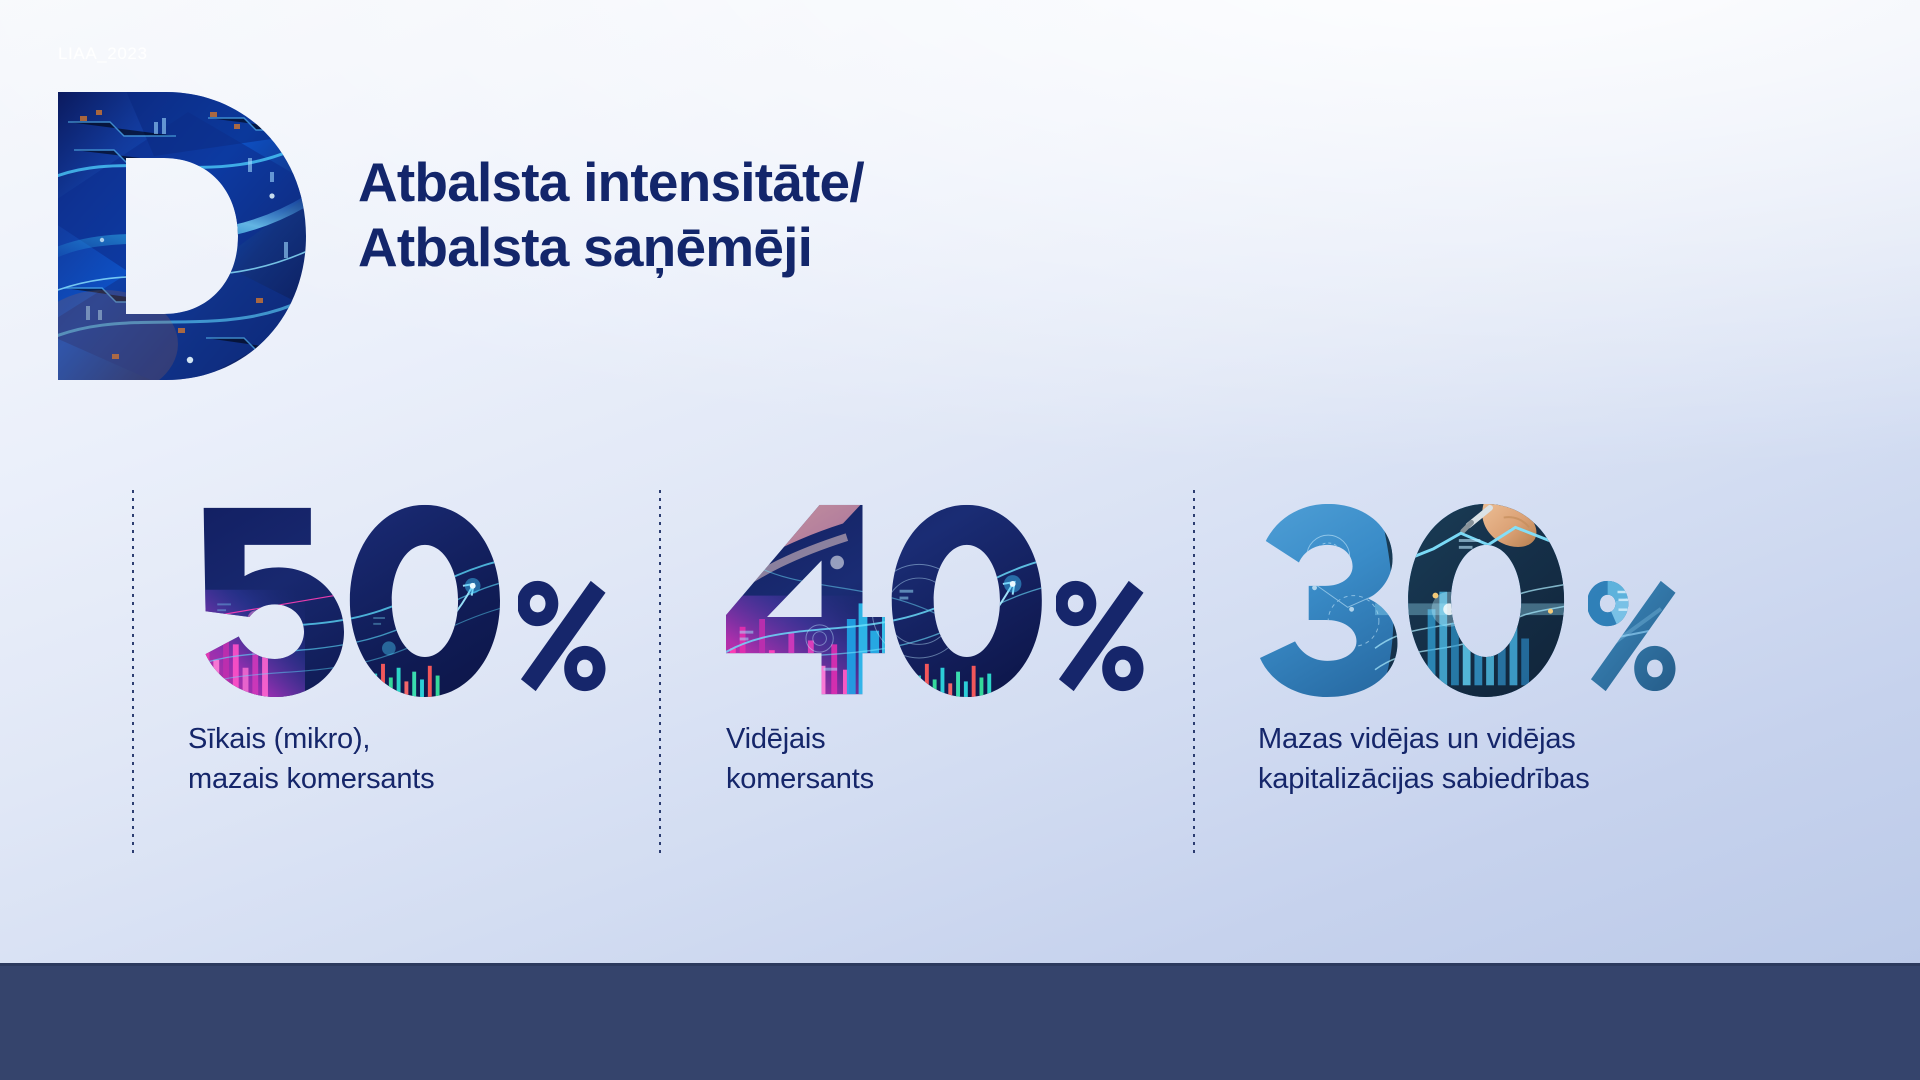 The width and height of the screenshot is (1920, 1080). What do you see at coordinates (351, 600) in the screenshot?
I see `stat-numeral-50-icon` at bounding box center [351, 600].